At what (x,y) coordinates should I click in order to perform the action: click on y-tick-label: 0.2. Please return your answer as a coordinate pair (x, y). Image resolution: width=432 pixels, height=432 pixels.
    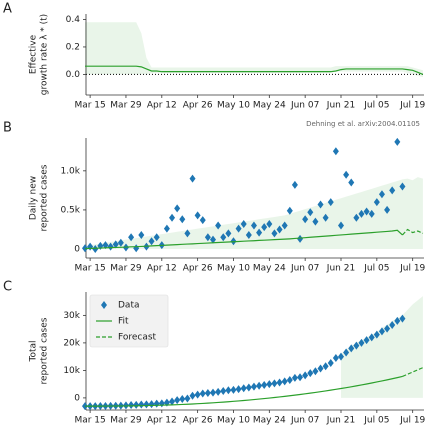
    Looking at the image, I should click on (73, 47).